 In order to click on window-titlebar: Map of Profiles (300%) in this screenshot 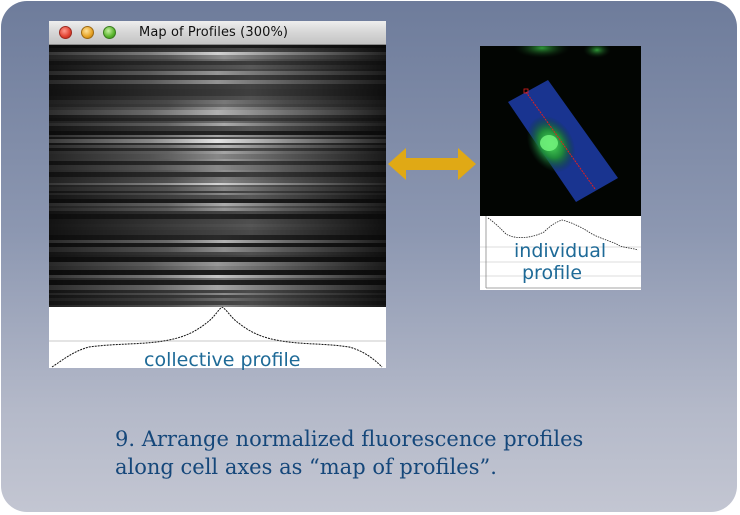, I will do `click(217, 33)`.